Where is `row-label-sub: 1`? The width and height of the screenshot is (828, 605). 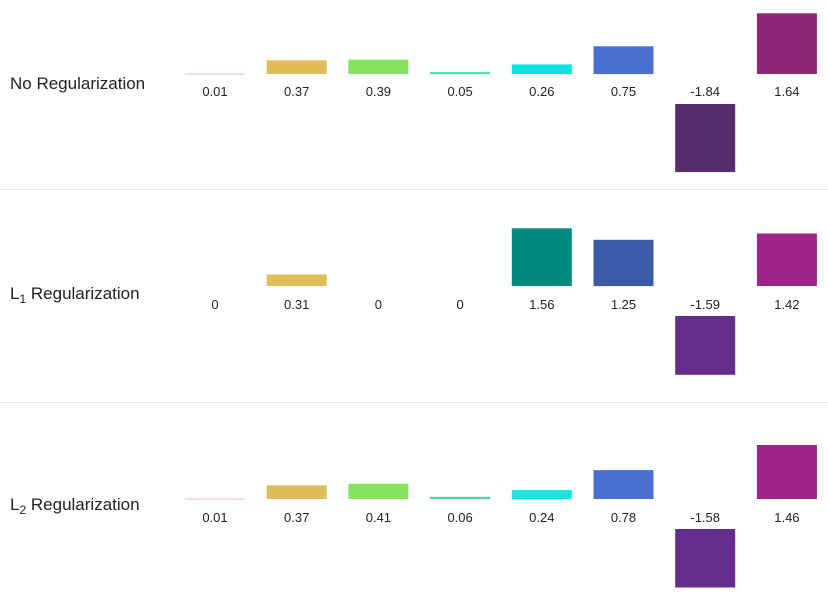
row-label-sub: 1 is located at coordinates (23, 299).